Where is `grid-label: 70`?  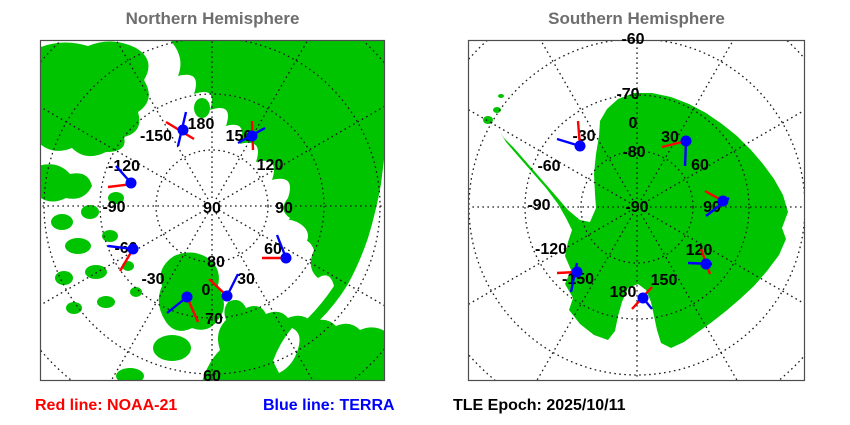
grid-label: 70 is located at coordinates (214, 319).